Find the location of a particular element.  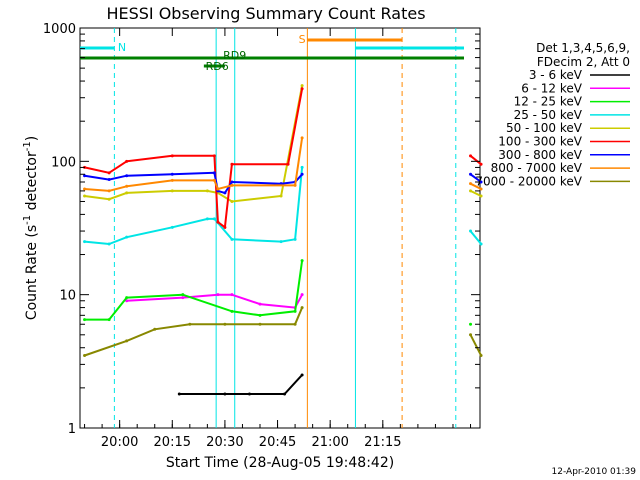

series-line-6-seg2 is located at coordinates (475, 160).